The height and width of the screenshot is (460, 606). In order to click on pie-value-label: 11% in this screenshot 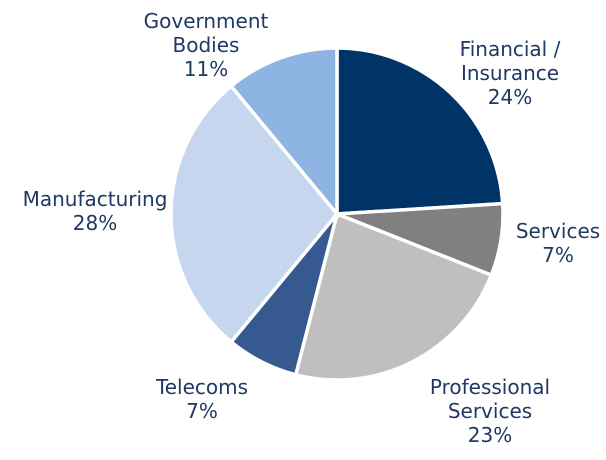, I will do `click(206, 69)`.